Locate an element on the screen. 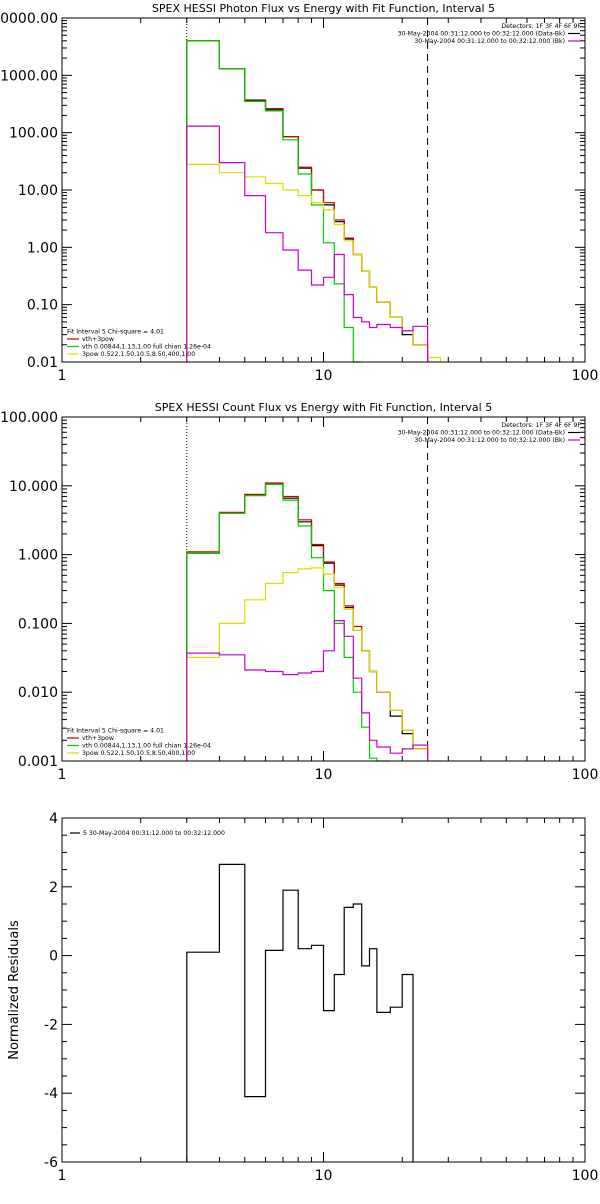 The height and width of the screenshot is (1204, 600). chart-2-series-vth is located at coordinates (288, 622).